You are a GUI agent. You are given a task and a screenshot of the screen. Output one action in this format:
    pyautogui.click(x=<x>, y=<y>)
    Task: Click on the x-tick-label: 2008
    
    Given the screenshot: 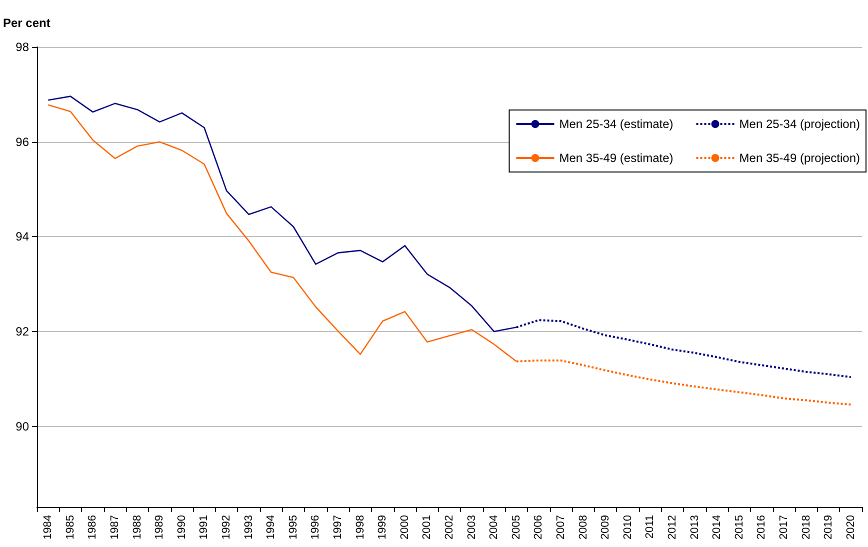 What is the action you would take?
    pyautogui.click(x=583, y=527)
    